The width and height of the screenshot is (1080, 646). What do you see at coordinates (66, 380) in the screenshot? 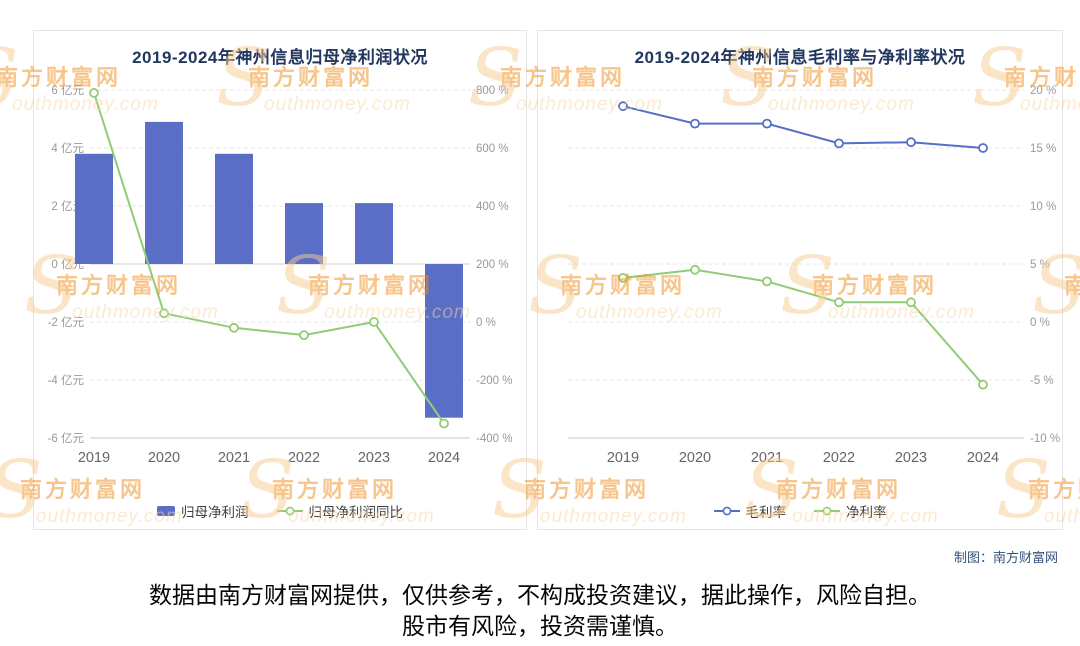
I see `left-axis-tick-label: -4 亿元` at bounding box center [66, 380].